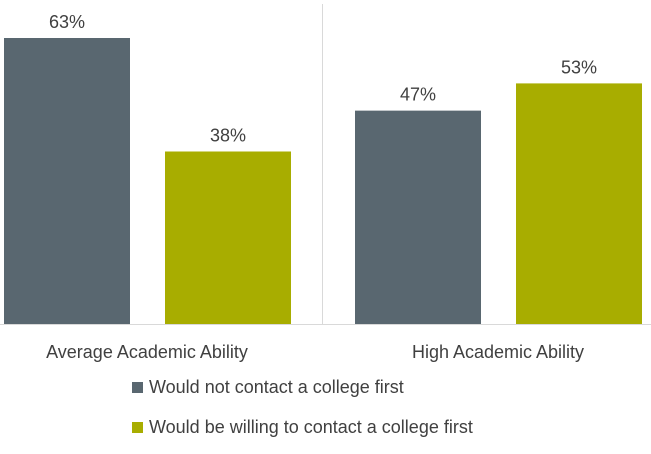 Image resolution: width=651 pixels, height=454 pixels. Describe the element at coordinates (147, 352) in the screenshot. I see `x-tick-label: Average Academic Ability` at that location.